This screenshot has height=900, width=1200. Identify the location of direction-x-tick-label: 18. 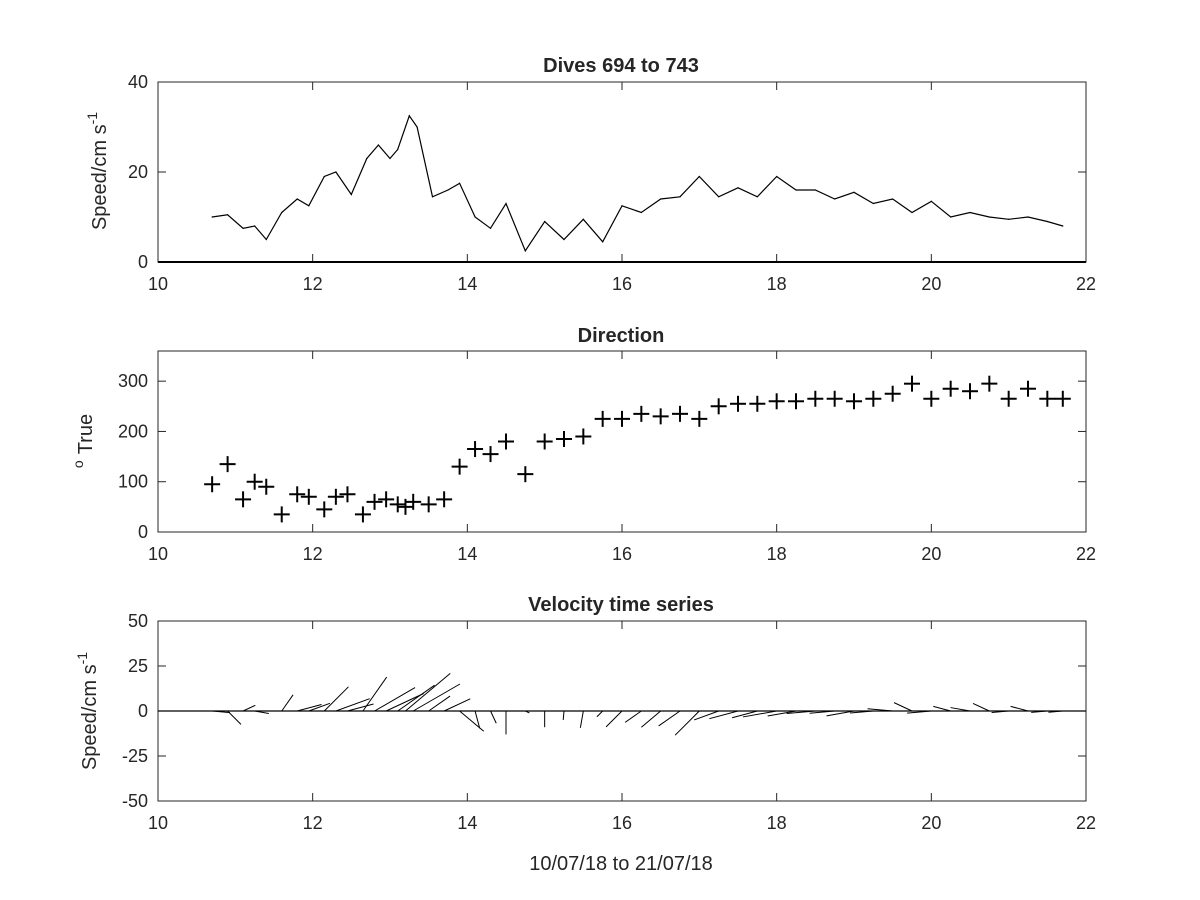
(777, 554).